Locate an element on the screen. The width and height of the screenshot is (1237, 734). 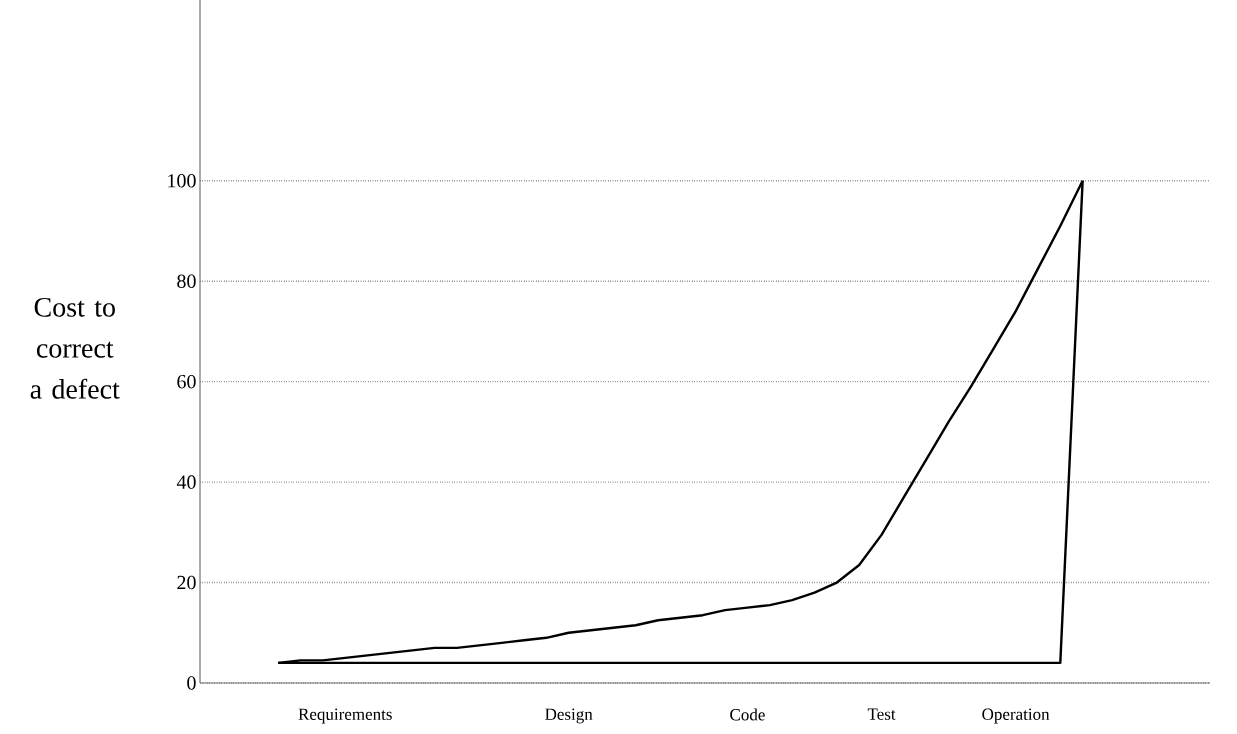
x-tick-label: Requirements is located at coordinates (345, 716).